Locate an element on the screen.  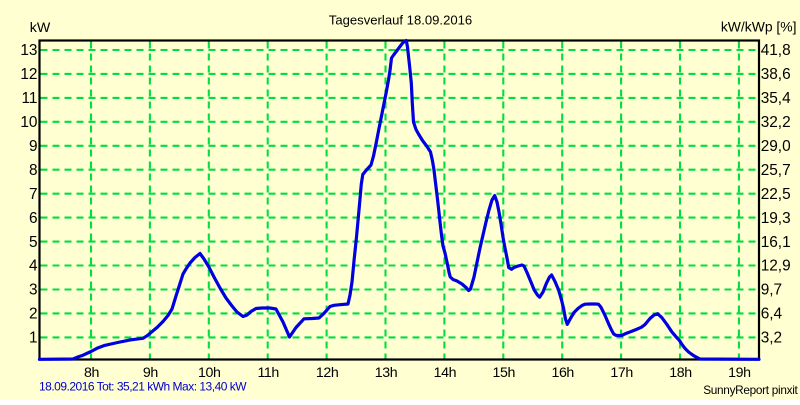
svg-text: Tagesverlauf 18.09.2016 is located at coordinates (400, 19).